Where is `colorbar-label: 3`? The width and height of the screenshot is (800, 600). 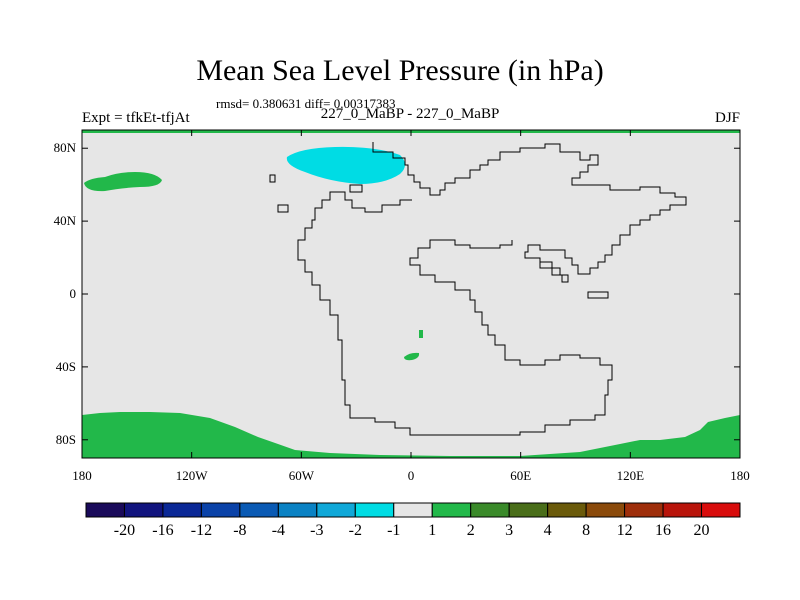
colorbar-label: 3 is located at coordinates (509, 530).